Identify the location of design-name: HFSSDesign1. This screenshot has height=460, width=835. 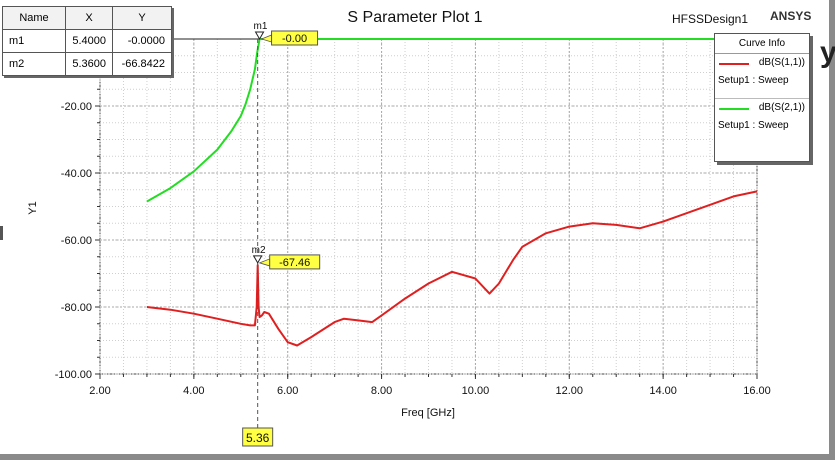
(710, 19).